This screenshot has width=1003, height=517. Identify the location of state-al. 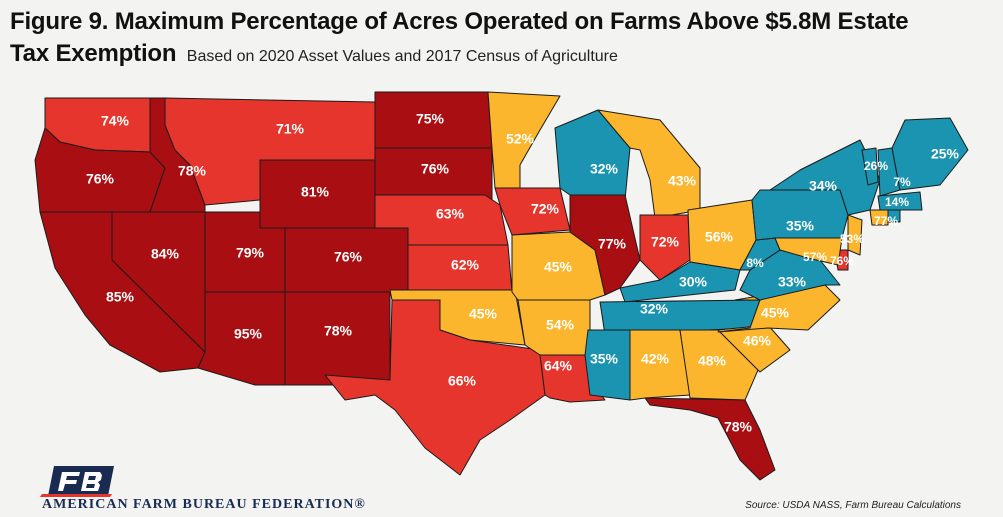
(660, 365).